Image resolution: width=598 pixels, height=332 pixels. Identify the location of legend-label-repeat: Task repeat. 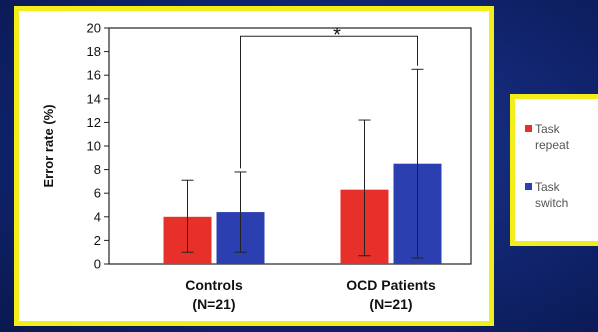
(552, 137).